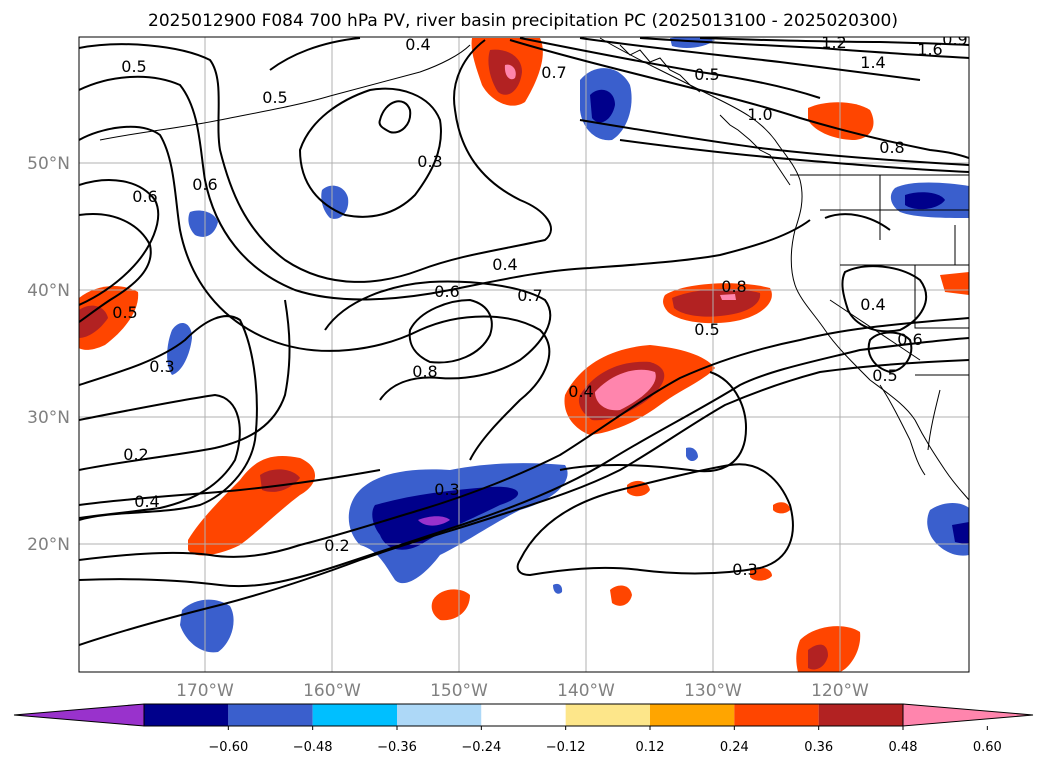 This screenshot has width=1047, height=765. Describe the element at coordinates (397, 747) in the screenshot. I see `colorbar-tick-label: −0.36` at that location.